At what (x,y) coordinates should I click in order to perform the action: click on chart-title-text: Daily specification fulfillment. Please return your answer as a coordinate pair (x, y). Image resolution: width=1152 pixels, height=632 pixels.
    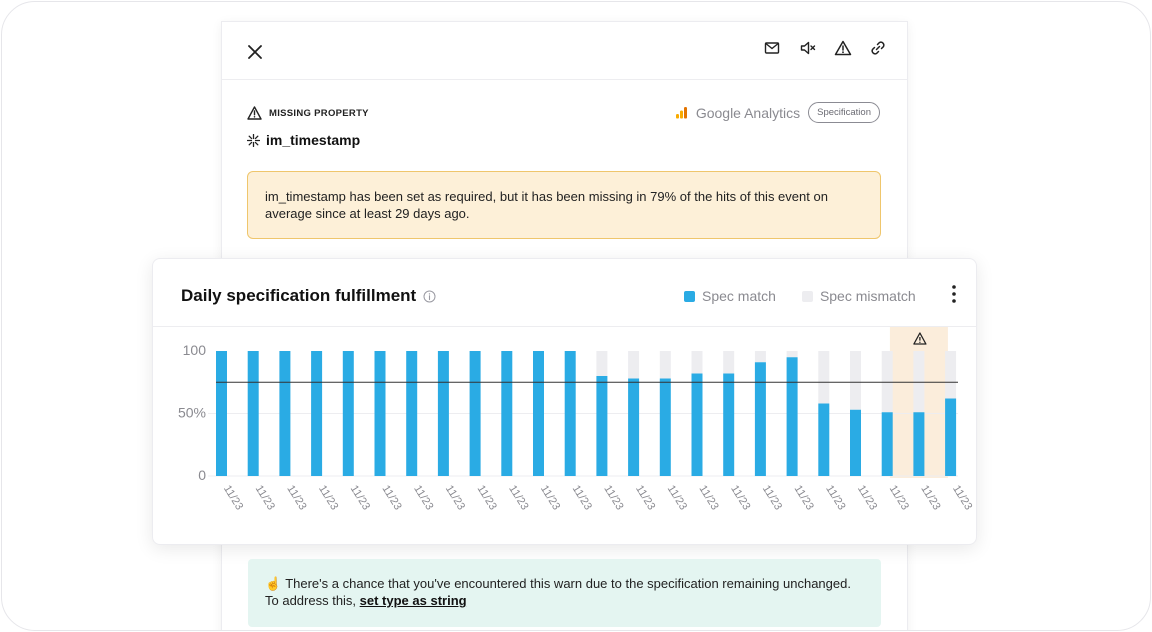
    Looking at the image, I should click on (299, 295).